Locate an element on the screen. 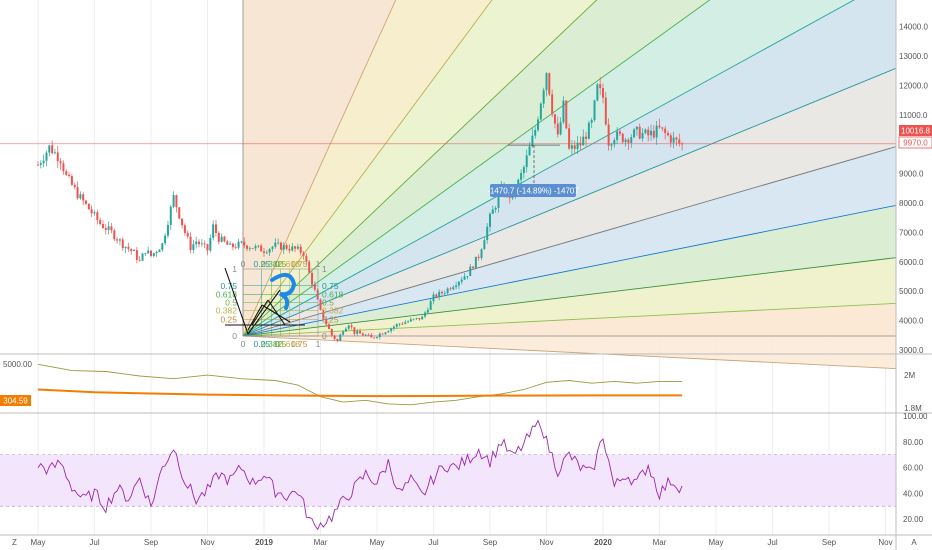  fib-level-label-right: 0.382 is located at coordinates (333, 310).